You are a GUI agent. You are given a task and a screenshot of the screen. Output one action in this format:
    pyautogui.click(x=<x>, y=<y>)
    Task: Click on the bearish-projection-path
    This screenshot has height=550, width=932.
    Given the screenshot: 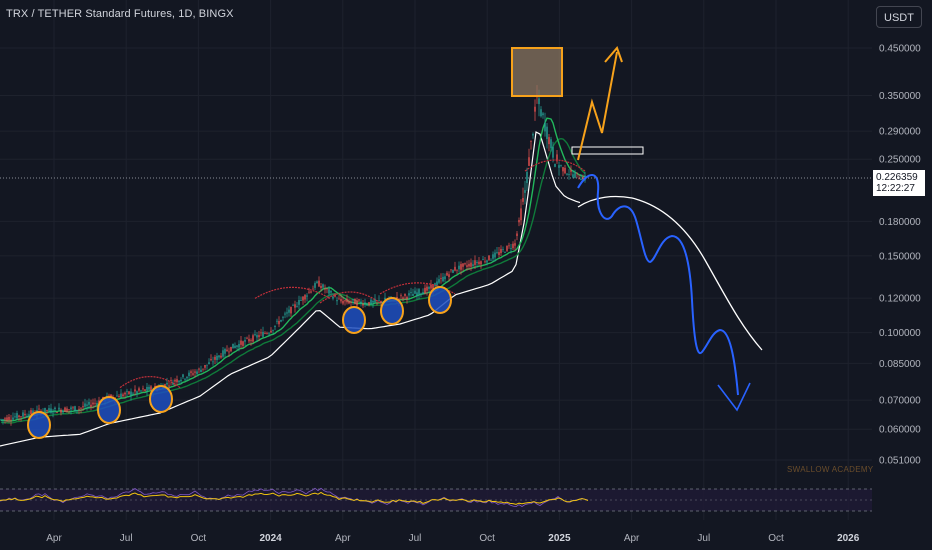 What is the action you would take?
    pyautogui.click(x=658, y=285)
    